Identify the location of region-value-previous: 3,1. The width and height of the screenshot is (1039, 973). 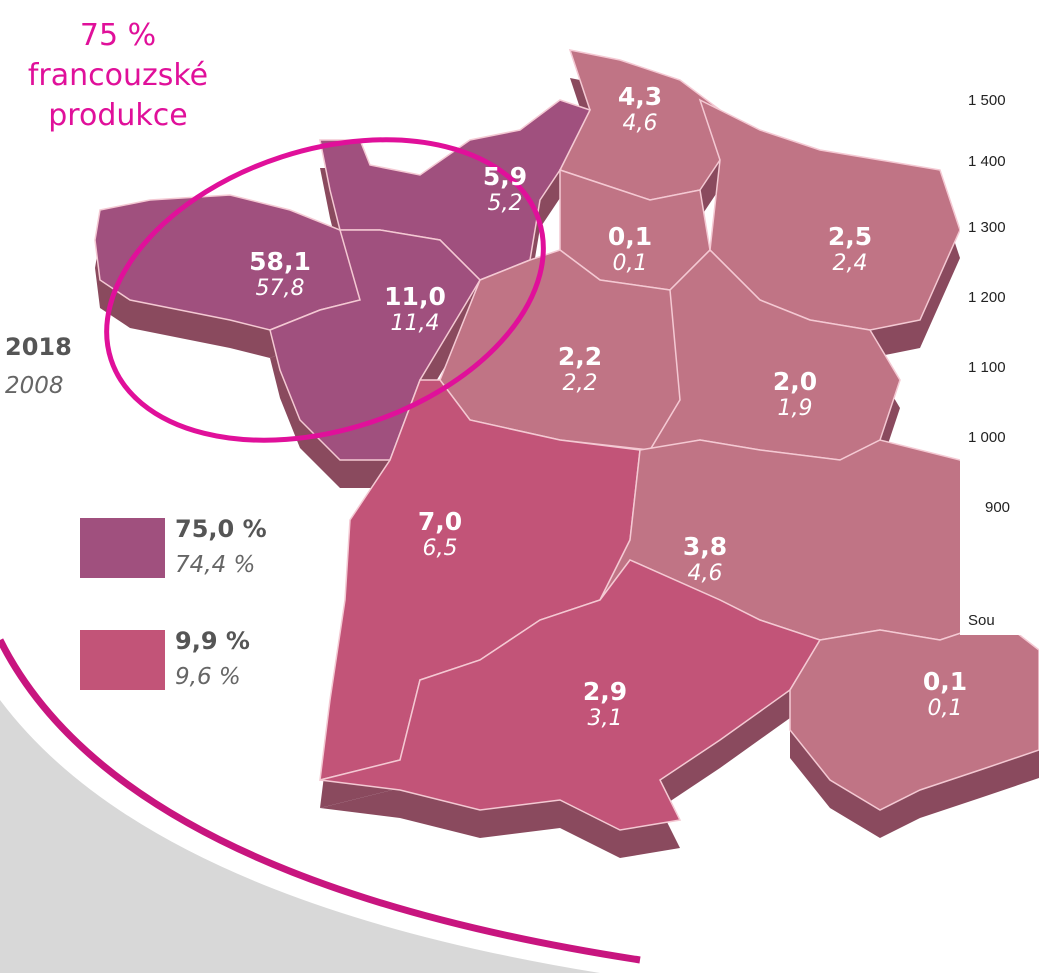
(605, 718).